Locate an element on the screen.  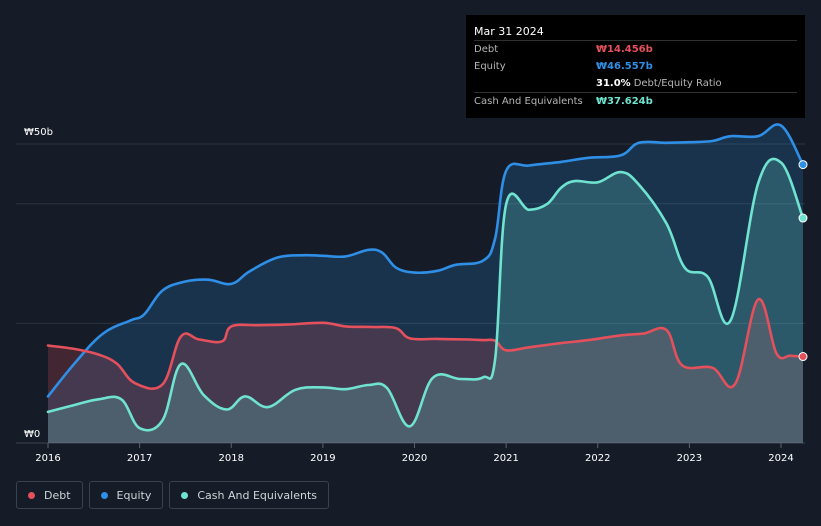
x-tick-label: 2016 is located at coordinates (47, 458).